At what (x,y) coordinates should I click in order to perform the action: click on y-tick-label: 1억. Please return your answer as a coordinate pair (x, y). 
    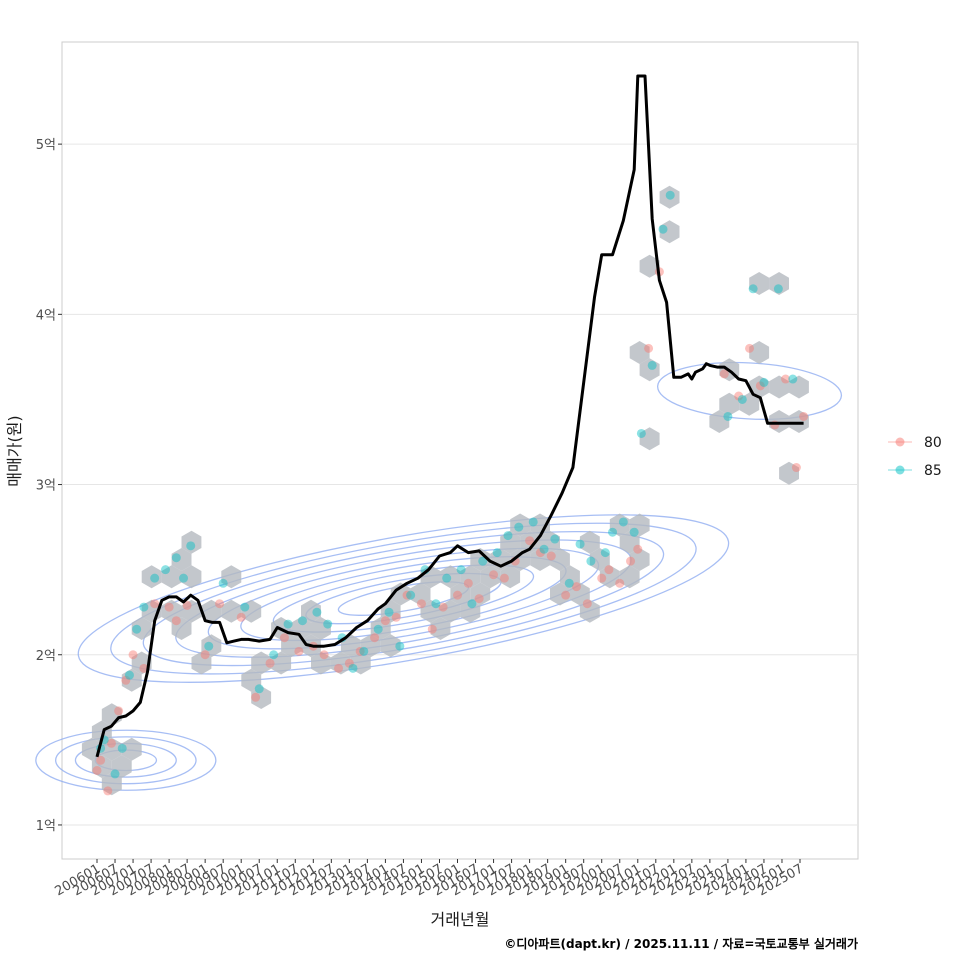
    Looking at the image, I should click on (46, 826).